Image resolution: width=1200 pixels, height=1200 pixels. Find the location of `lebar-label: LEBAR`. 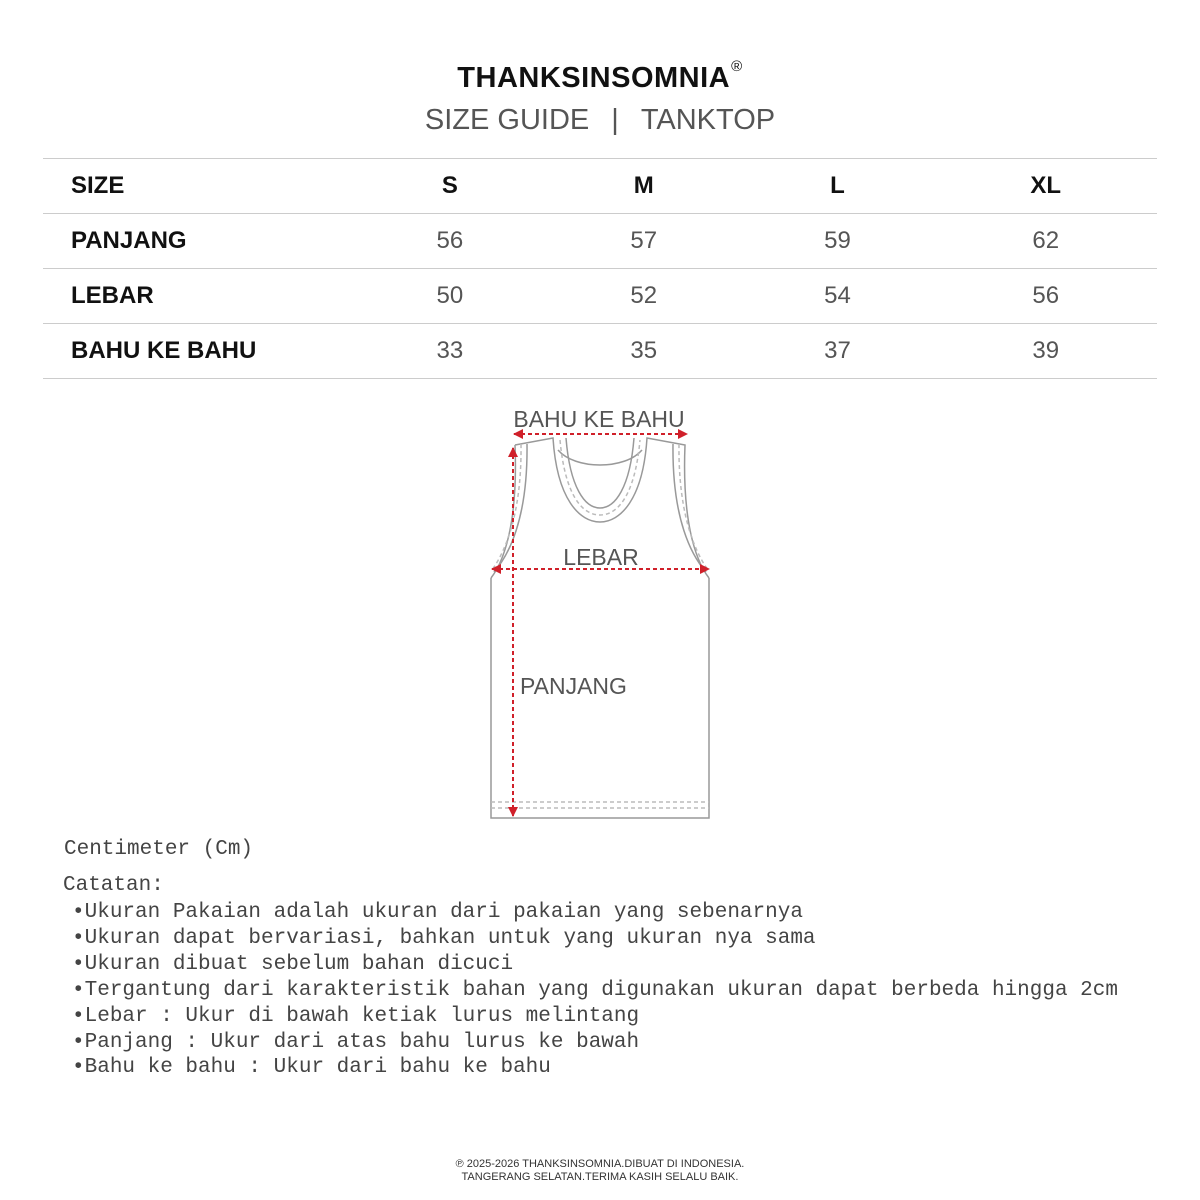

lebar-label: LEBAR is located at coordinates (600, 557).